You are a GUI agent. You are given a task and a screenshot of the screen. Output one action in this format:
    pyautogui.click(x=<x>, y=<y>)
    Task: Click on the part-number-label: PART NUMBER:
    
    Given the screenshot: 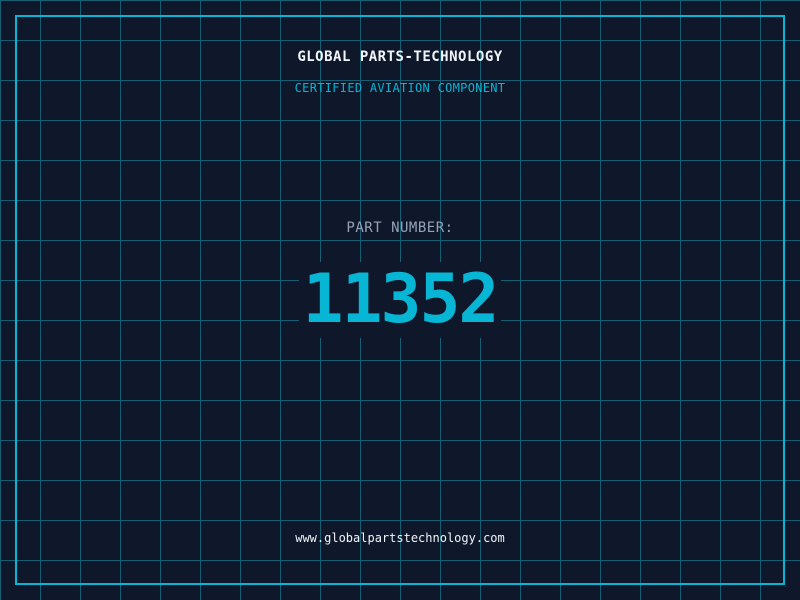 What is the action you would take?
    pyautogui.click(x=400, y=228)
    